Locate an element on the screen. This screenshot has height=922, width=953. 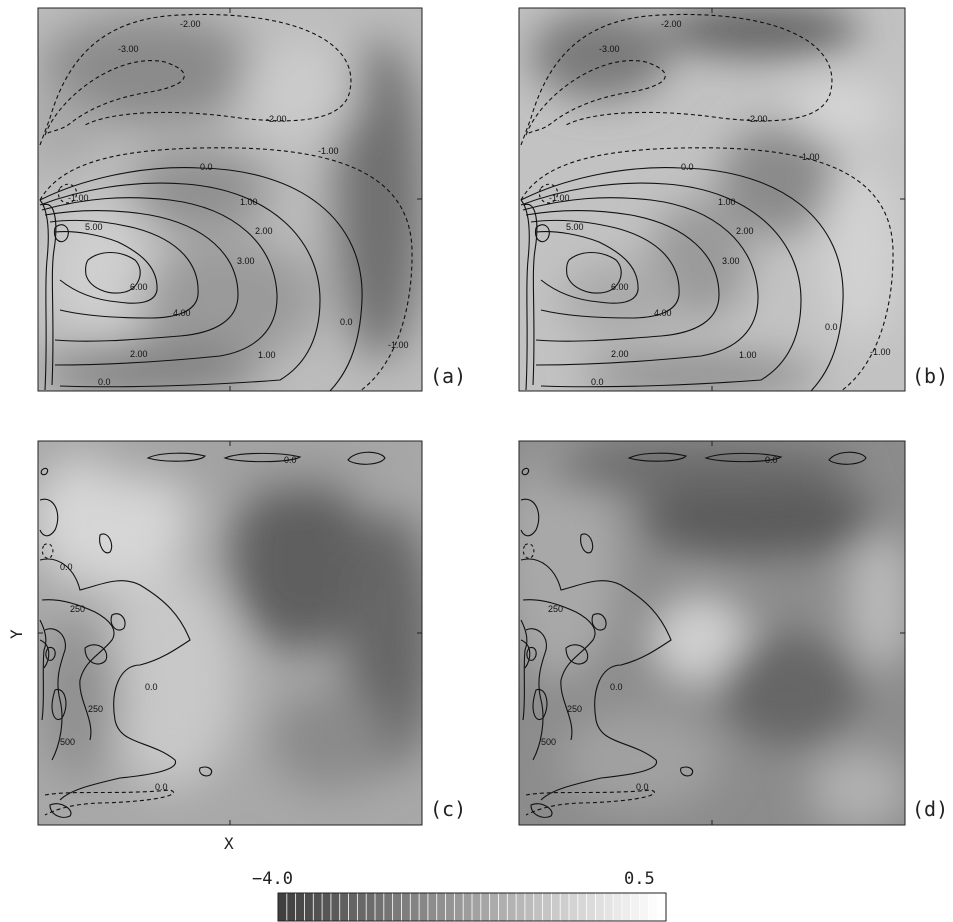
contour-label: -3.00 is located at coordinates (609, 49).